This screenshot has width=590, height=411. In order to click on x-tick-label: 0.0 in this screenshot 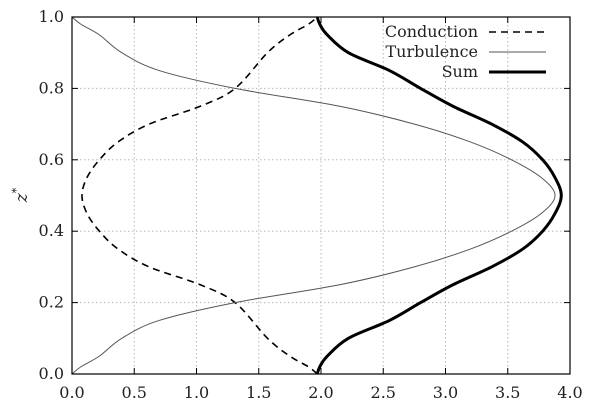, I will do `click(71, 392)`.